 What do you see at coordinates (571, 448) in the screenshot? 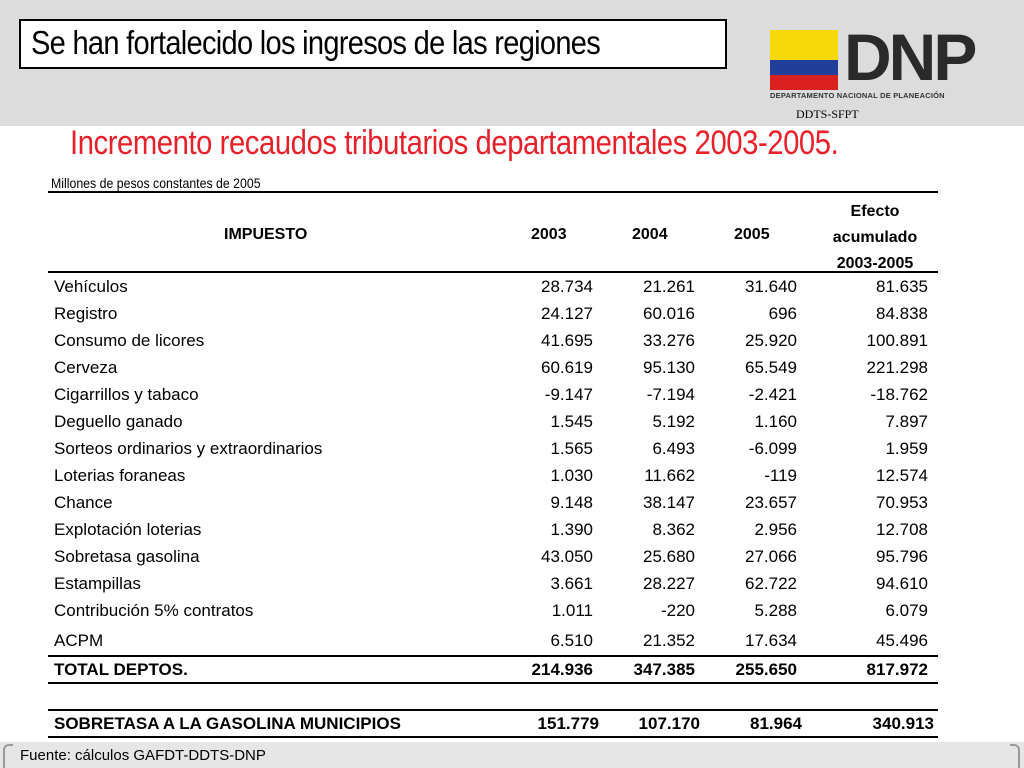
I see `cell-2003: 1.565` at bounding box center [571, 448].